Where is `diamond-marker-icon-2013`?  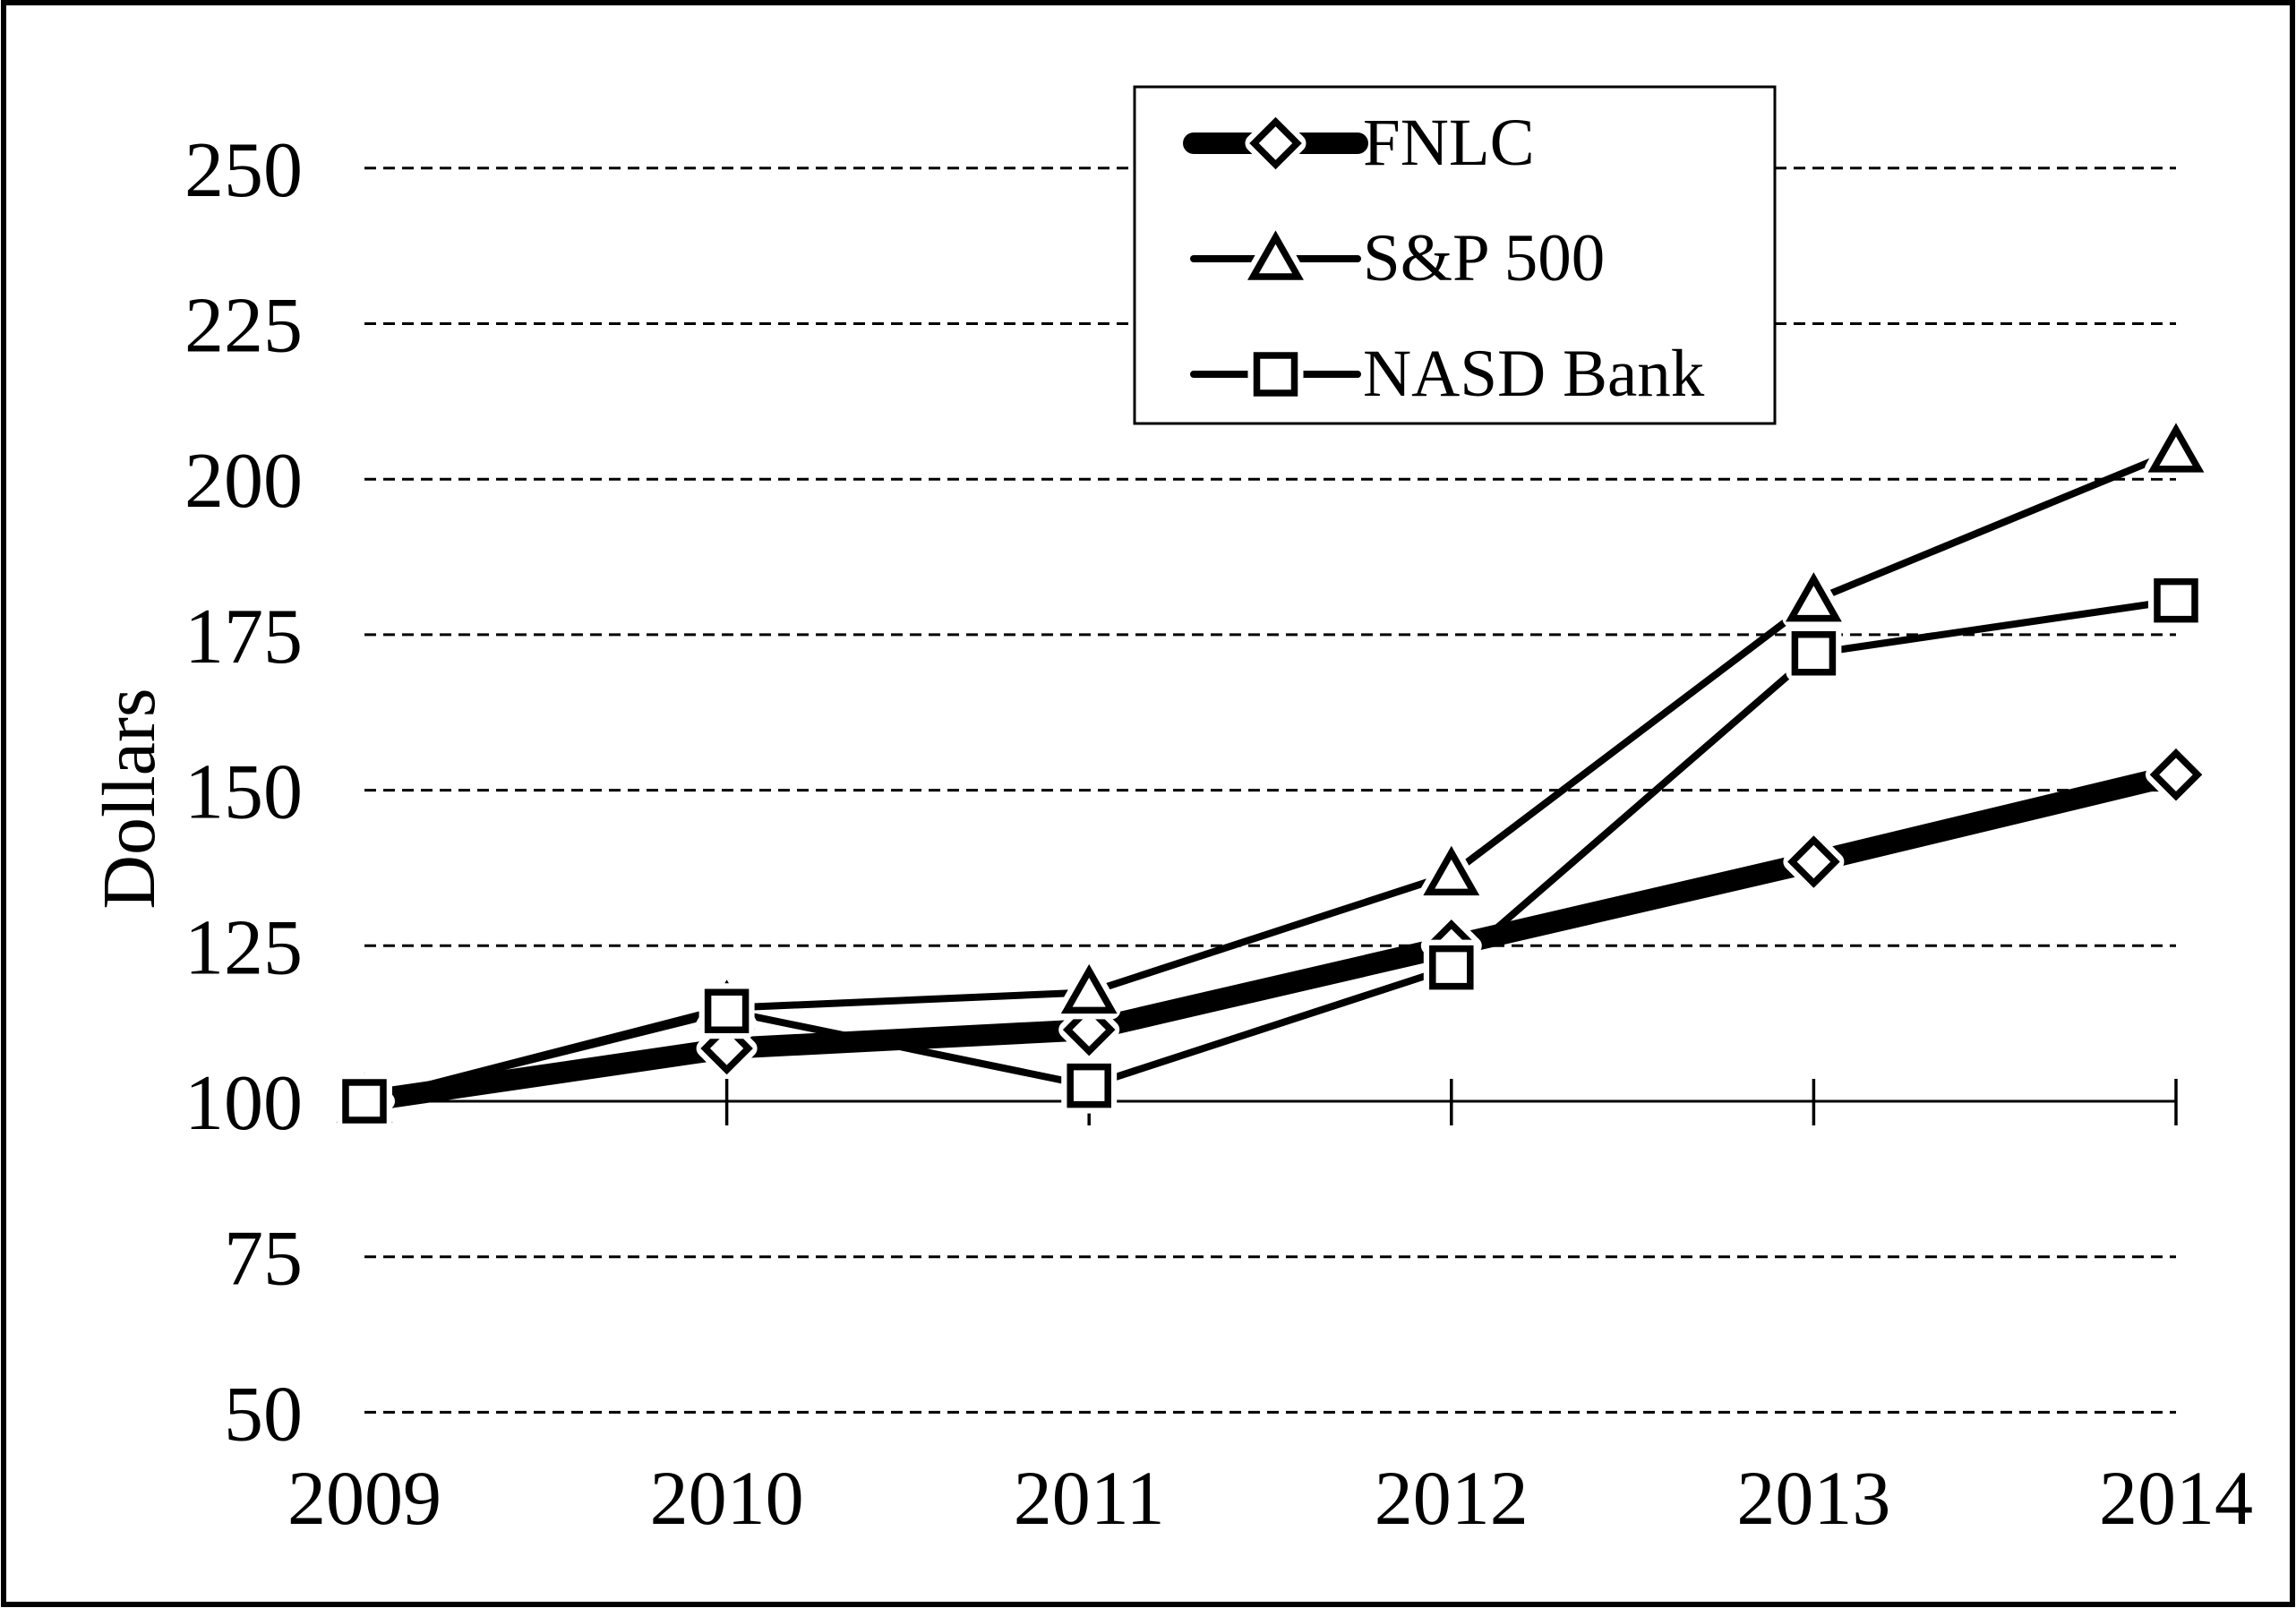 diamond-marker-icon-2013 is located at coordinates (1813, 862).